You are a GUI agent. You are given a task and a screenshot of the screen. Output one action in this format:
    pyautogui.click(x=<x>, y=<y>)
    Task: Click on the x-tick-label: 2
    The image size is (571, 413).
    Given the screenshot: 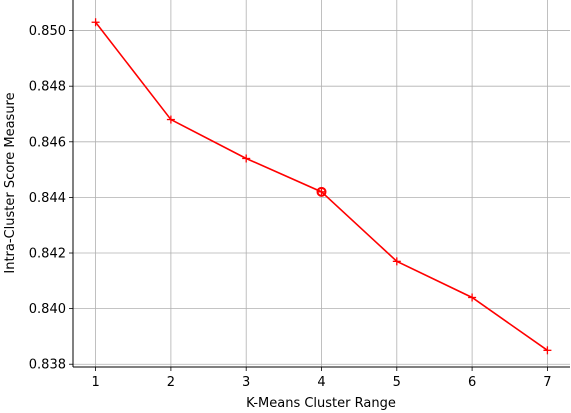 What is the action you would take?
    pyautogui.click(x=171, y=382)
    